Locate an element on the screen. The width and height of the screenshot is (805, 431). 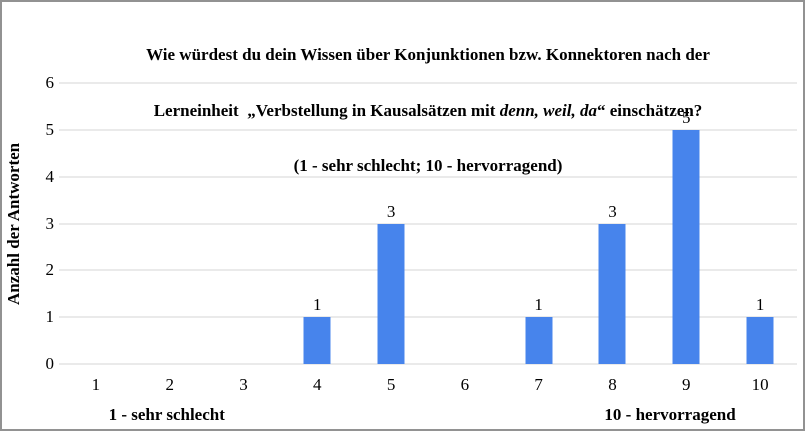
y-axis-tick-label: 5 is located at coordinates (50, 129).